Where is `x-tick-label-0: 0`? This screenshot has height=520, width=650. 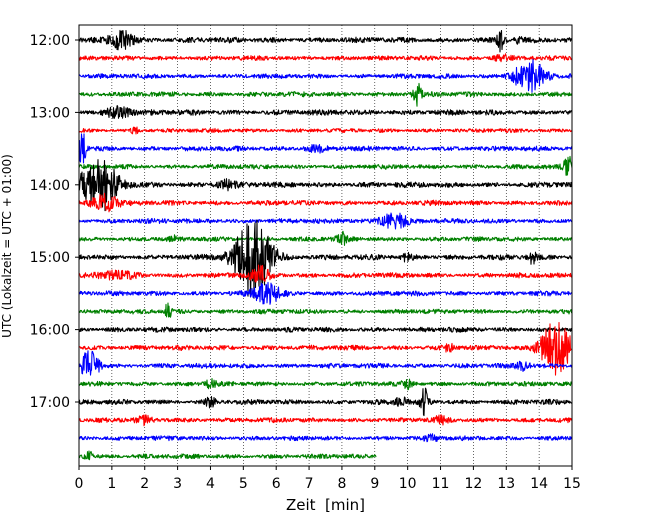
x-tick-label-0: 0 is located at coordinates (79, 484).